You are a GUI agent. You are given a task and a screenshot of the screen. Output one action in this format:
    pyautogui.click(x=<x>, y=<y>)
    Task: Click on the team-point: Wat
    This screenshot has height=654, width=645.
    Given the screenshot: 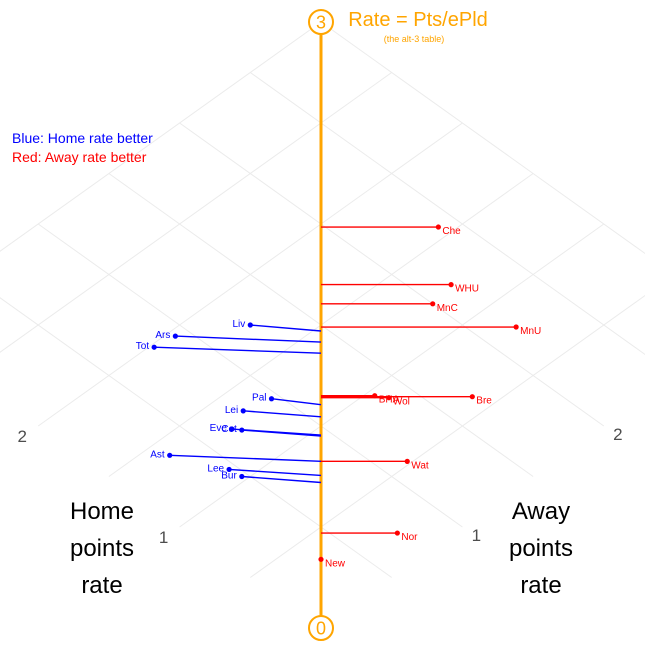 What is the action you would take?
    pyautogui.click(x=375, y=464)
    